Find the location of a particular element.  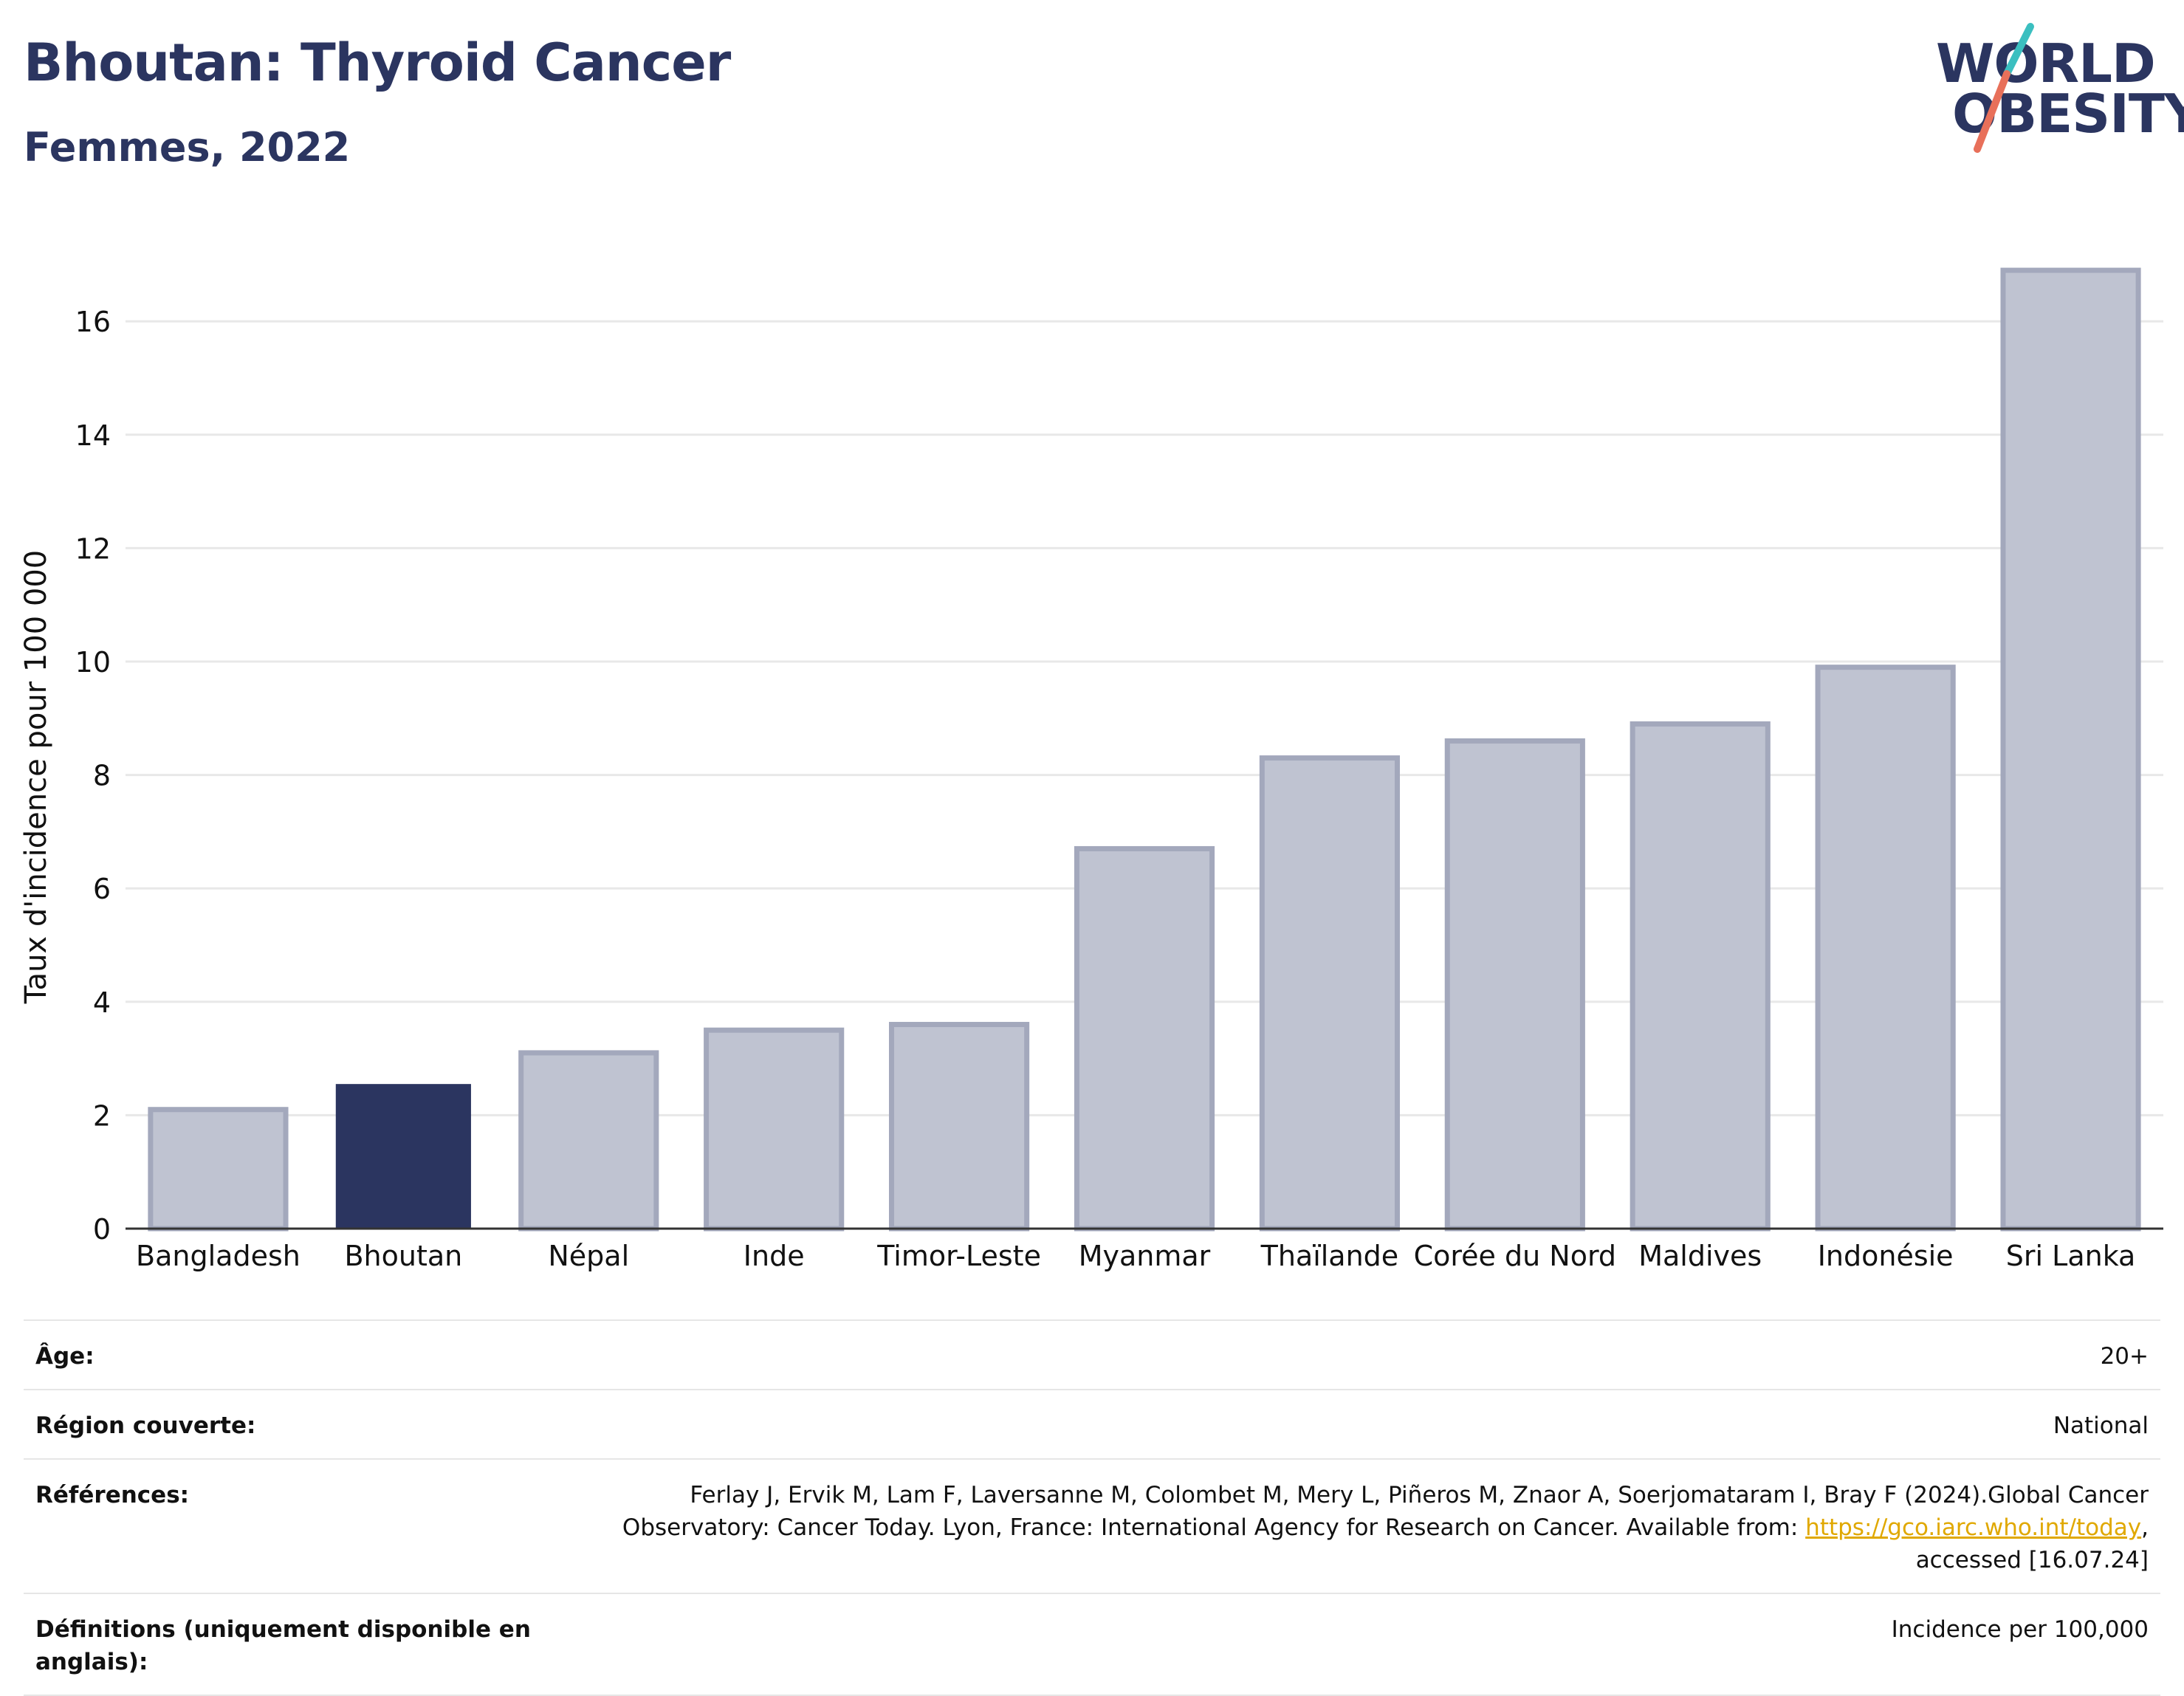

x-tick-label: Sri Lanka is located at coordinates (2071, 1256).